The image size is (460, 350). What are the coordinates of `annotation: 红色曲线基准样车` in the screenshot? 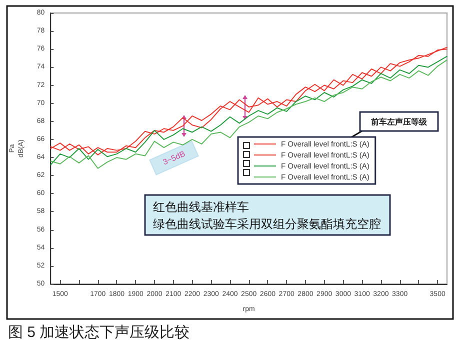 It's located at (201, 207).